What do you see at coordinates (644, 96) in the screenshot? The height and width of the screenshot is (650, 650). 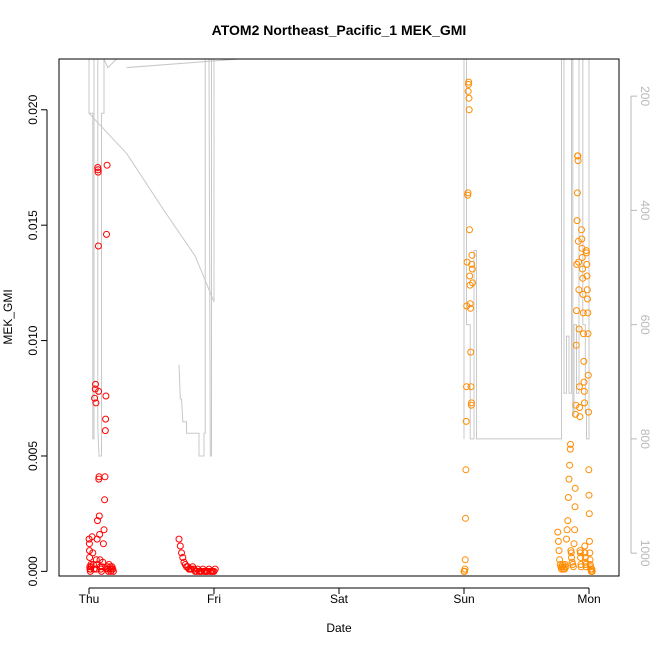 I see `right-tick-label: 200` at bounding box center [644, 96].